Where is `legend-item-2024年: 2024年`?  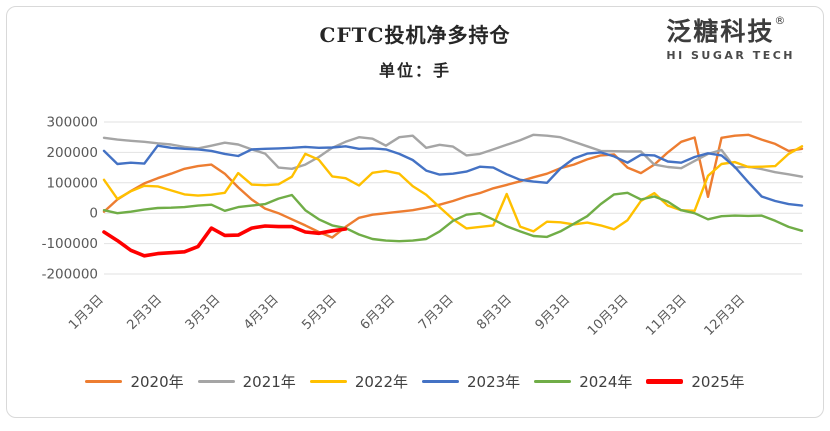 legend-item-2024年: 2024年 is located at coordinates (583, 381).